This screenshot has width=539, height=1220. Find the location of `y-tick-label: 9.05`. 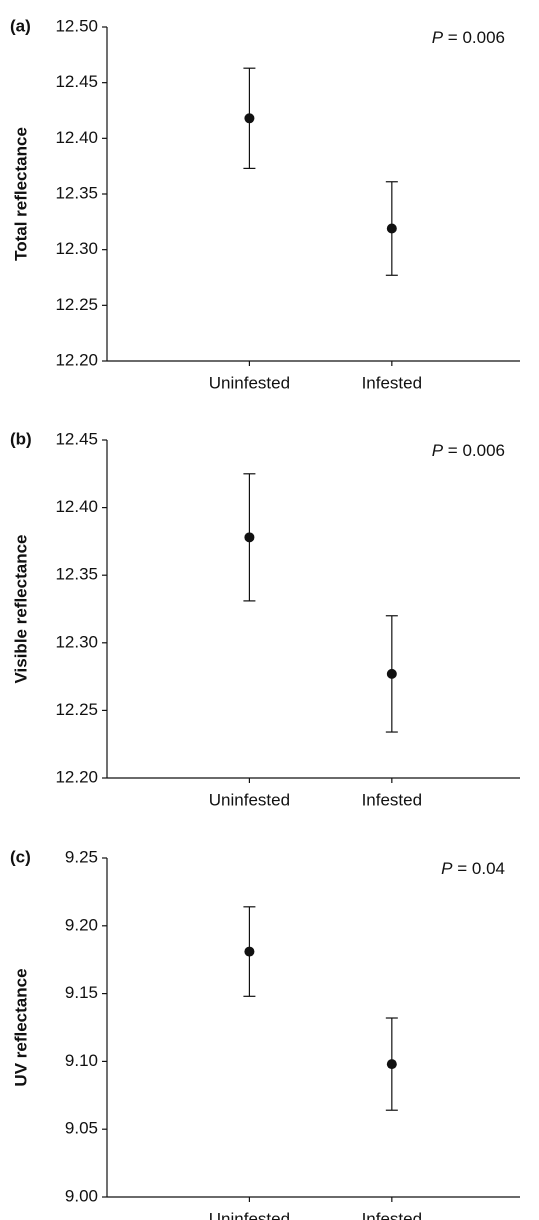

y-tick-label: 9.05 is located at coordinates (81, 1128).